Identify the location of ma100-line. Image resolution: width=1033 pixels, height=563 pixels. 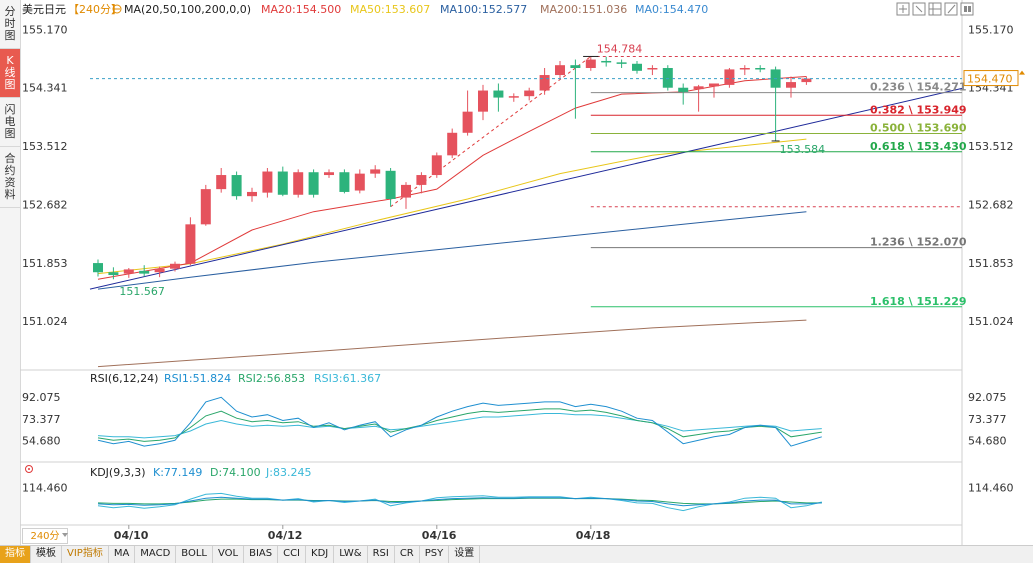
(452, 250).